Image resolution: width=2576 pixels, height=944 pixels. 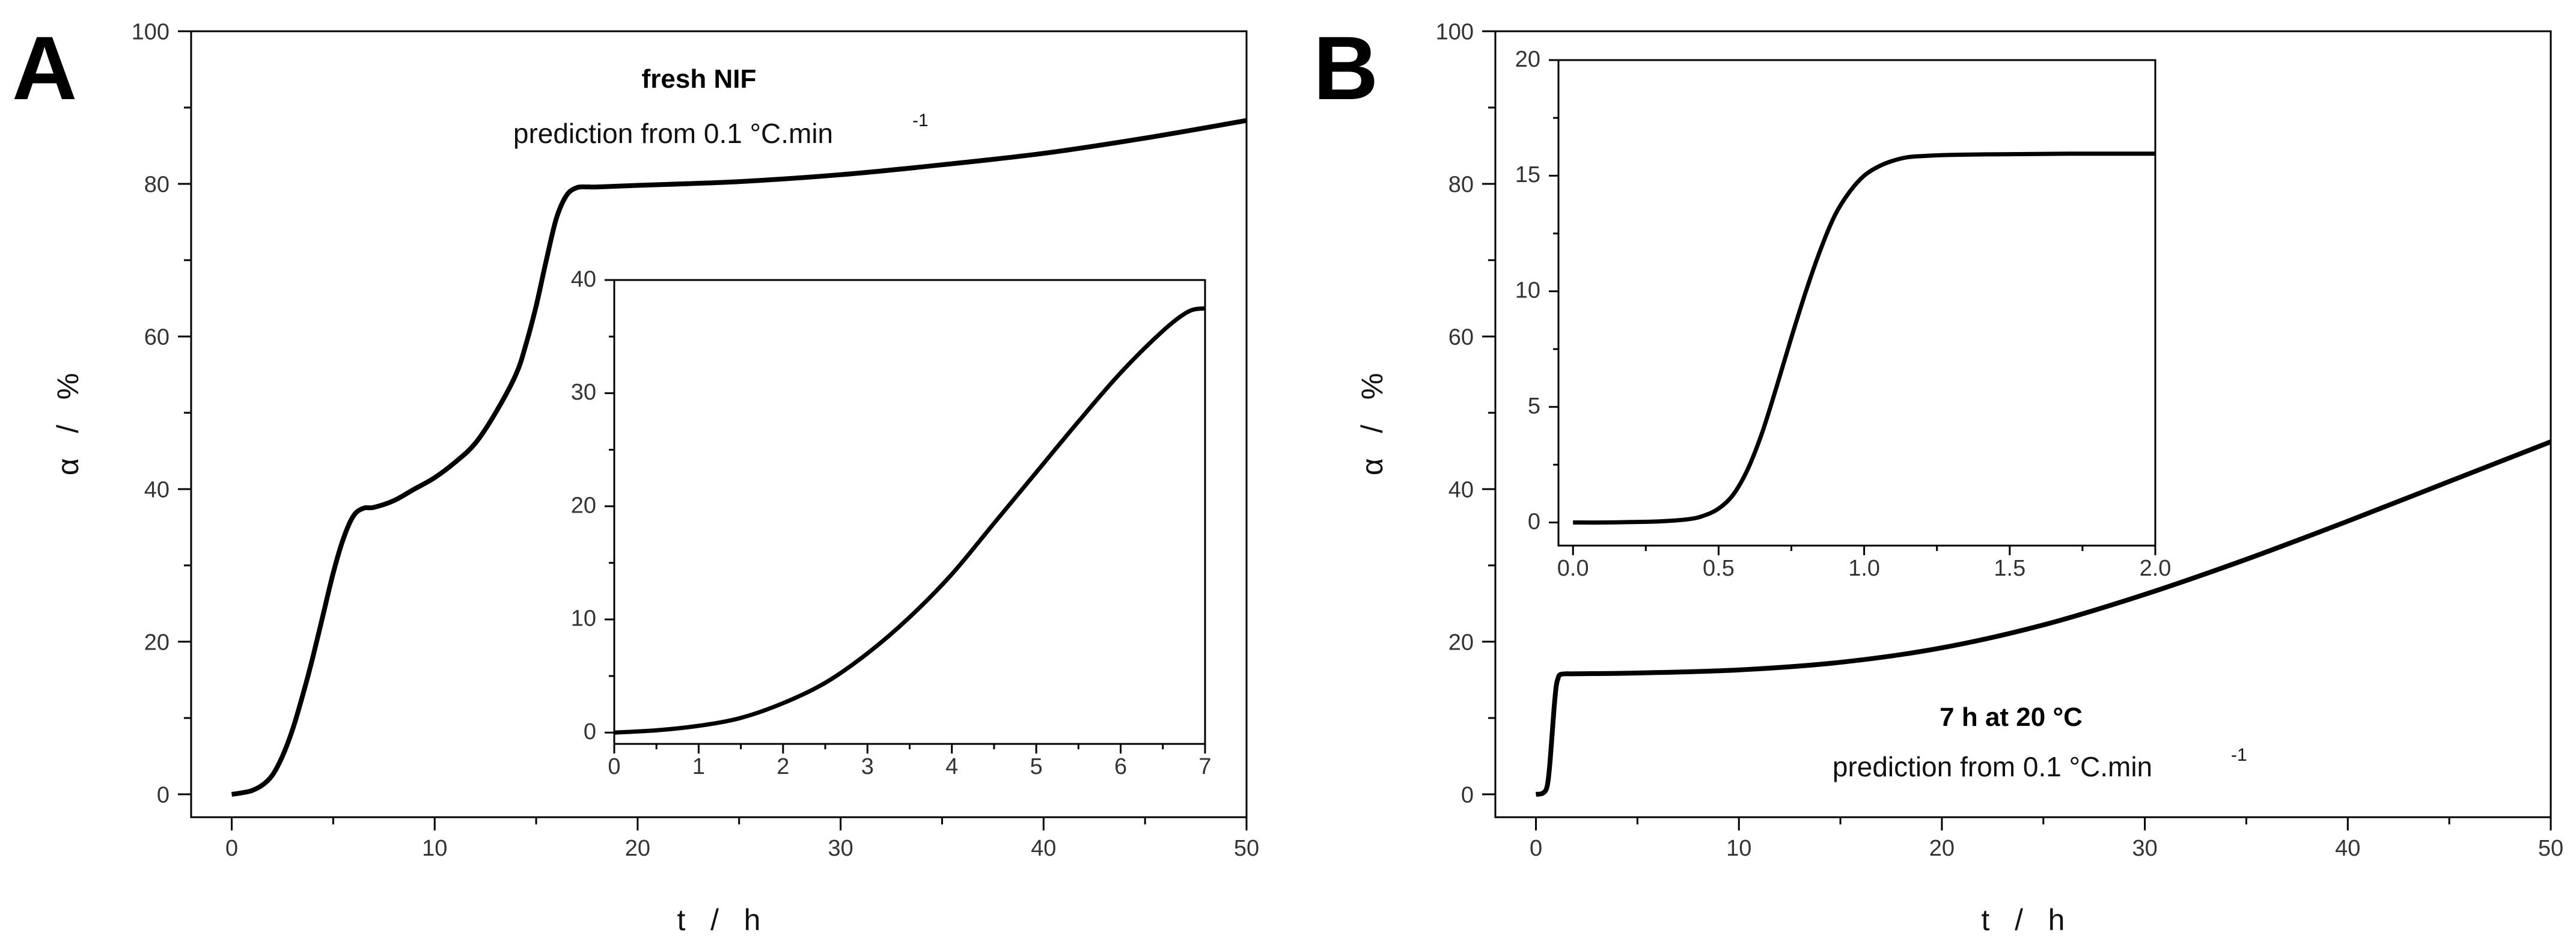 What do you see at coordinates (1534, 406) in the screenshot?
I see `y-tick-label: 5` at bounding box center [1534, 406].